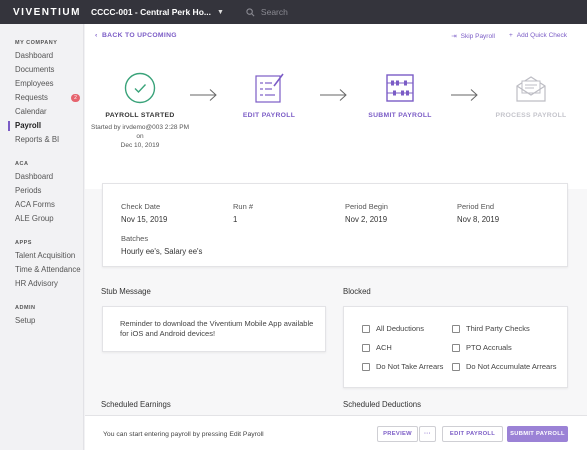 The height and width of the screenshot is (450, 587). I want to click on envelope-icon, so click(531, 89).